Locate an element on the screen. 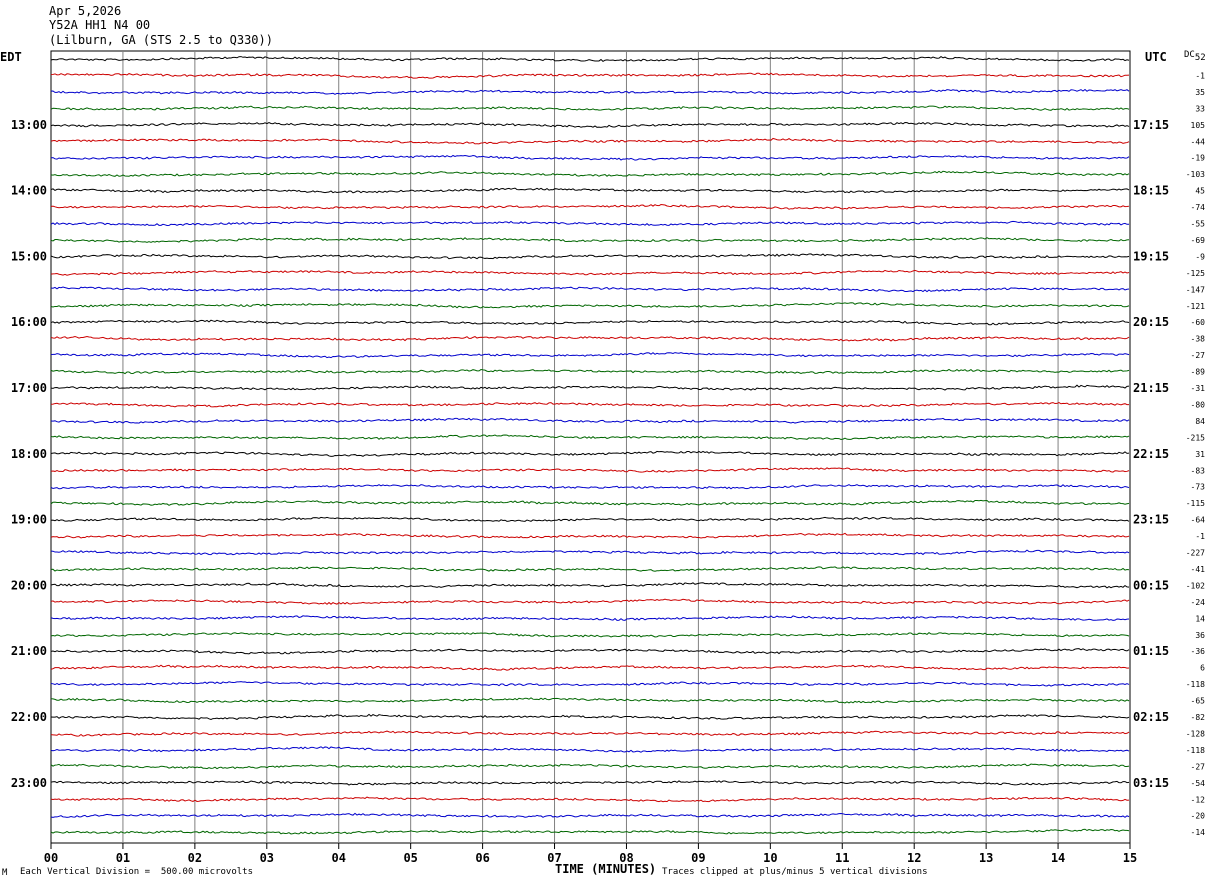 The width and height of the screenshot is (1210, 886). x-tick-label: 00 is located at coordinates (51, 858).